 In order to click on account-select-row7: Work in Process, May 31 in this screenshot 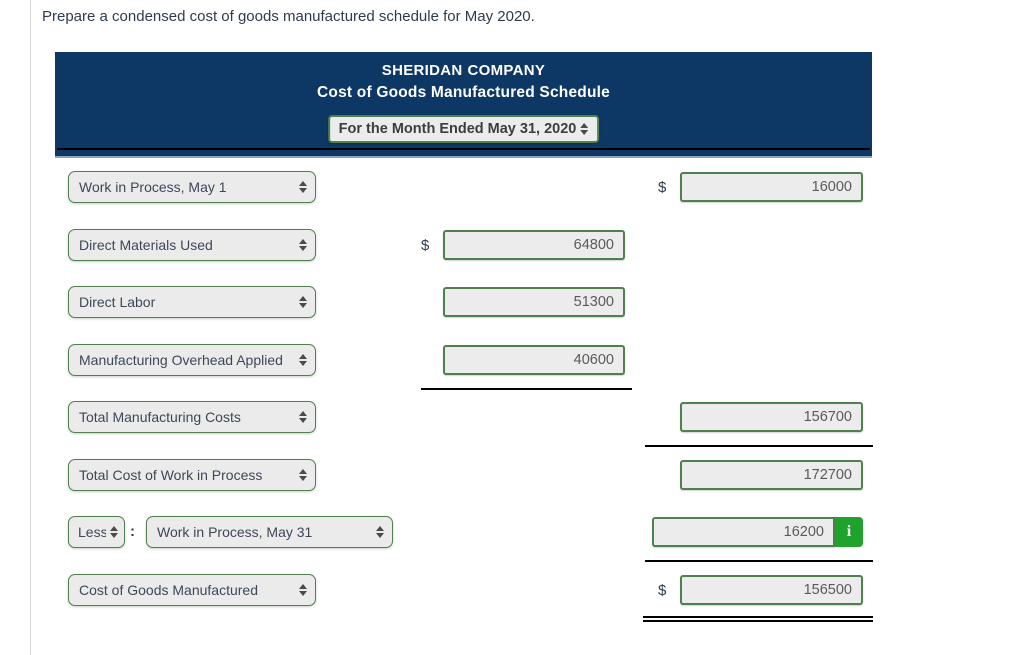, I will do `click(269, 532)`.